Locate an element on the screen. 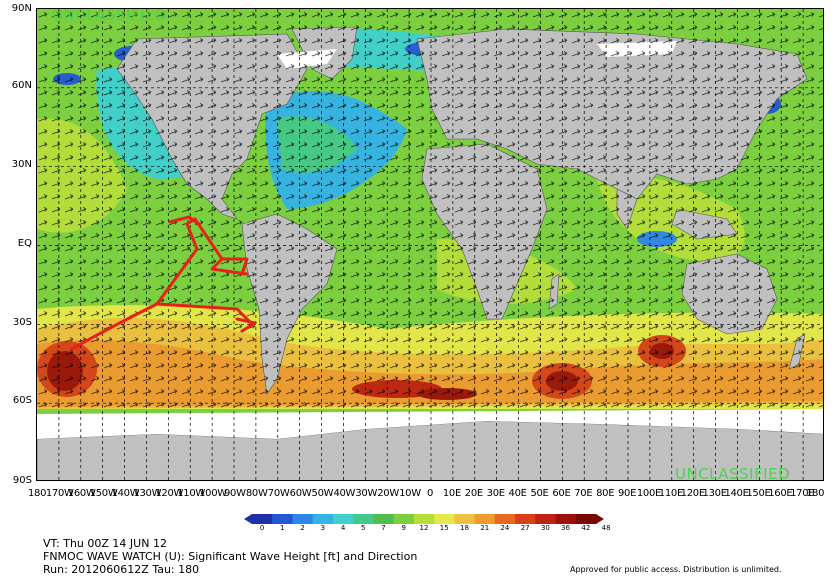 This screenshot has width=833, height=587. colorbar-tick-label: 21 is located at coordinates (485, 528).